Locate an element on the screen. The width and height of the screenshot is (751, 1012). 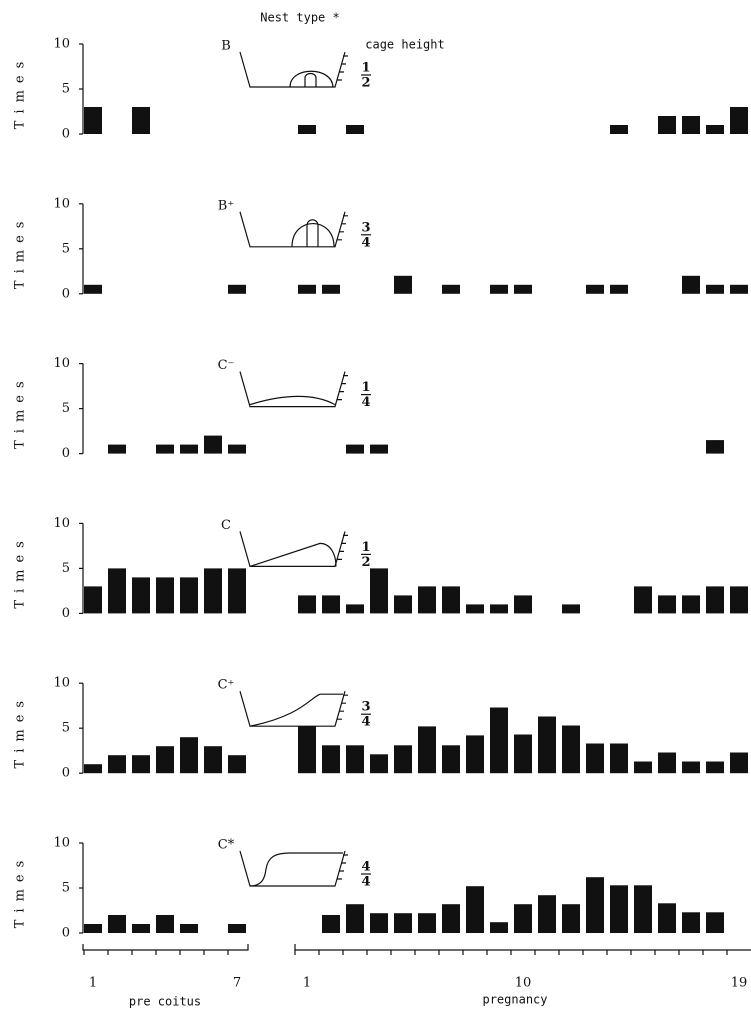
nest-type: B⁺ is located at coordinates (226, 205).